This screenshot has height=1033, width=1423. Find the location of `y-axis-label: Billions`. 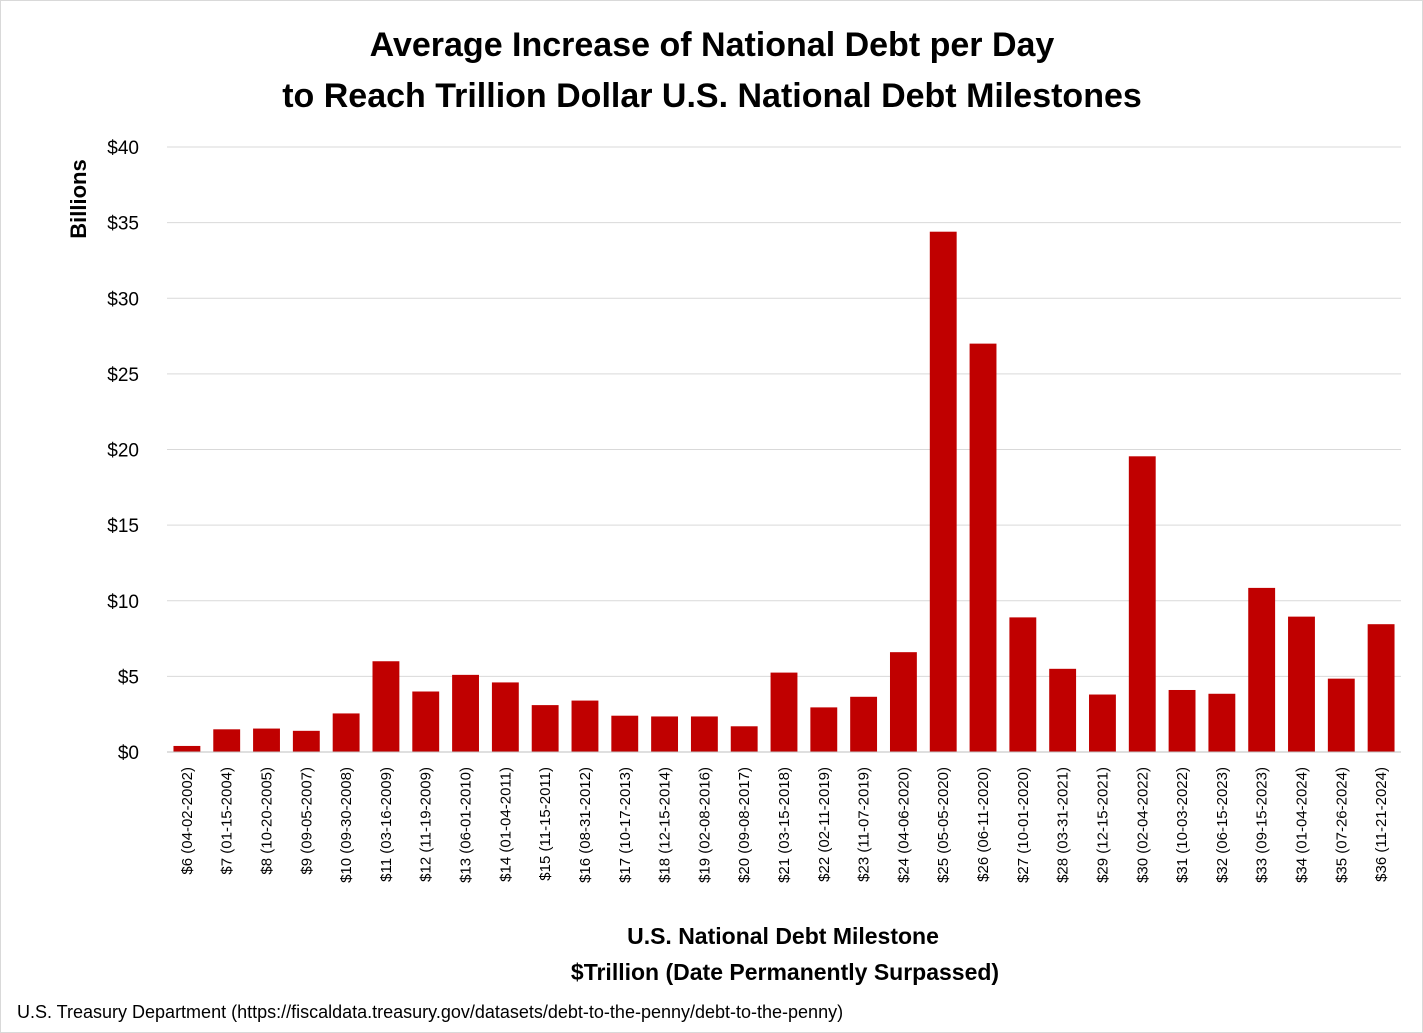

y-axis-label: Billions is located at coordinates (78, 198).